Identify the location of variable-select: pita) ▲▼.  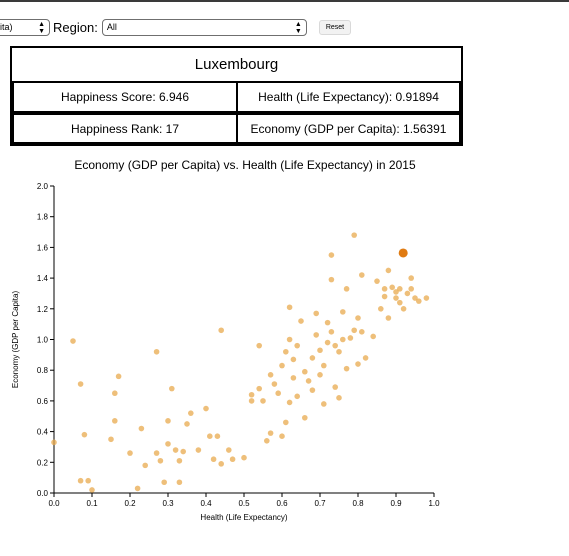
(25, 27).